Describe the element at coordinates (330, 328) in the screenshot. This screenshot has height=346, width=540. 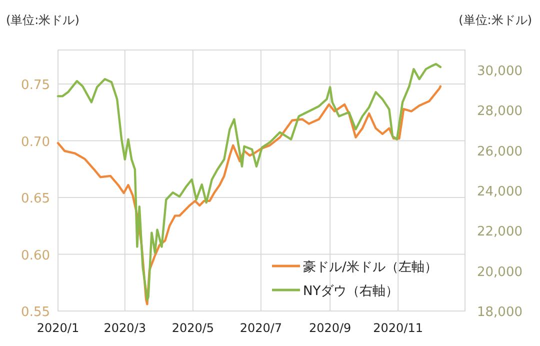
I see `x-tick-label: 2020/9` at that location.